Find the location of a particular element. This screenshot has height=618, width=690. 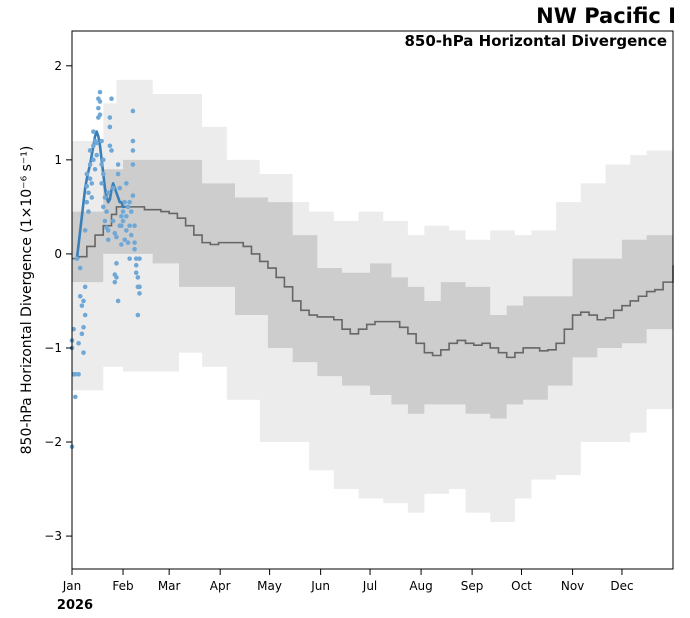

year-label: 2026 is located at coordinates (75, 605).